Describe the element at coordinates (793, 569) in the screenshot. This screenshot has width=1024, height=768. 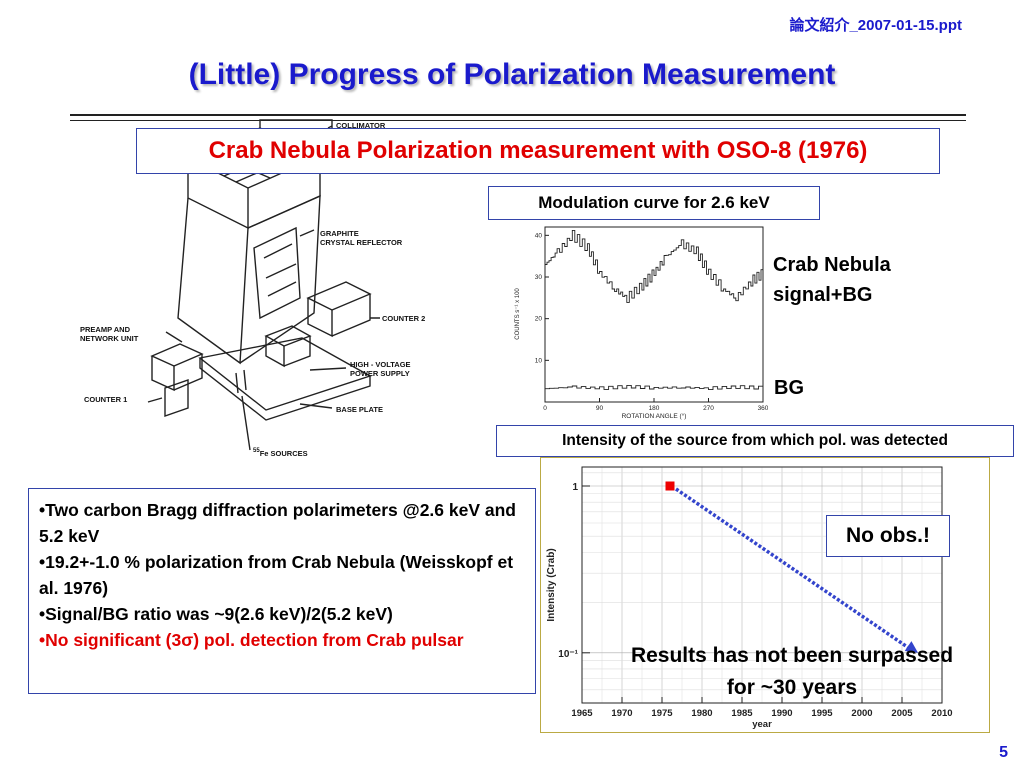
I see `trend-arrow-line` at that location.